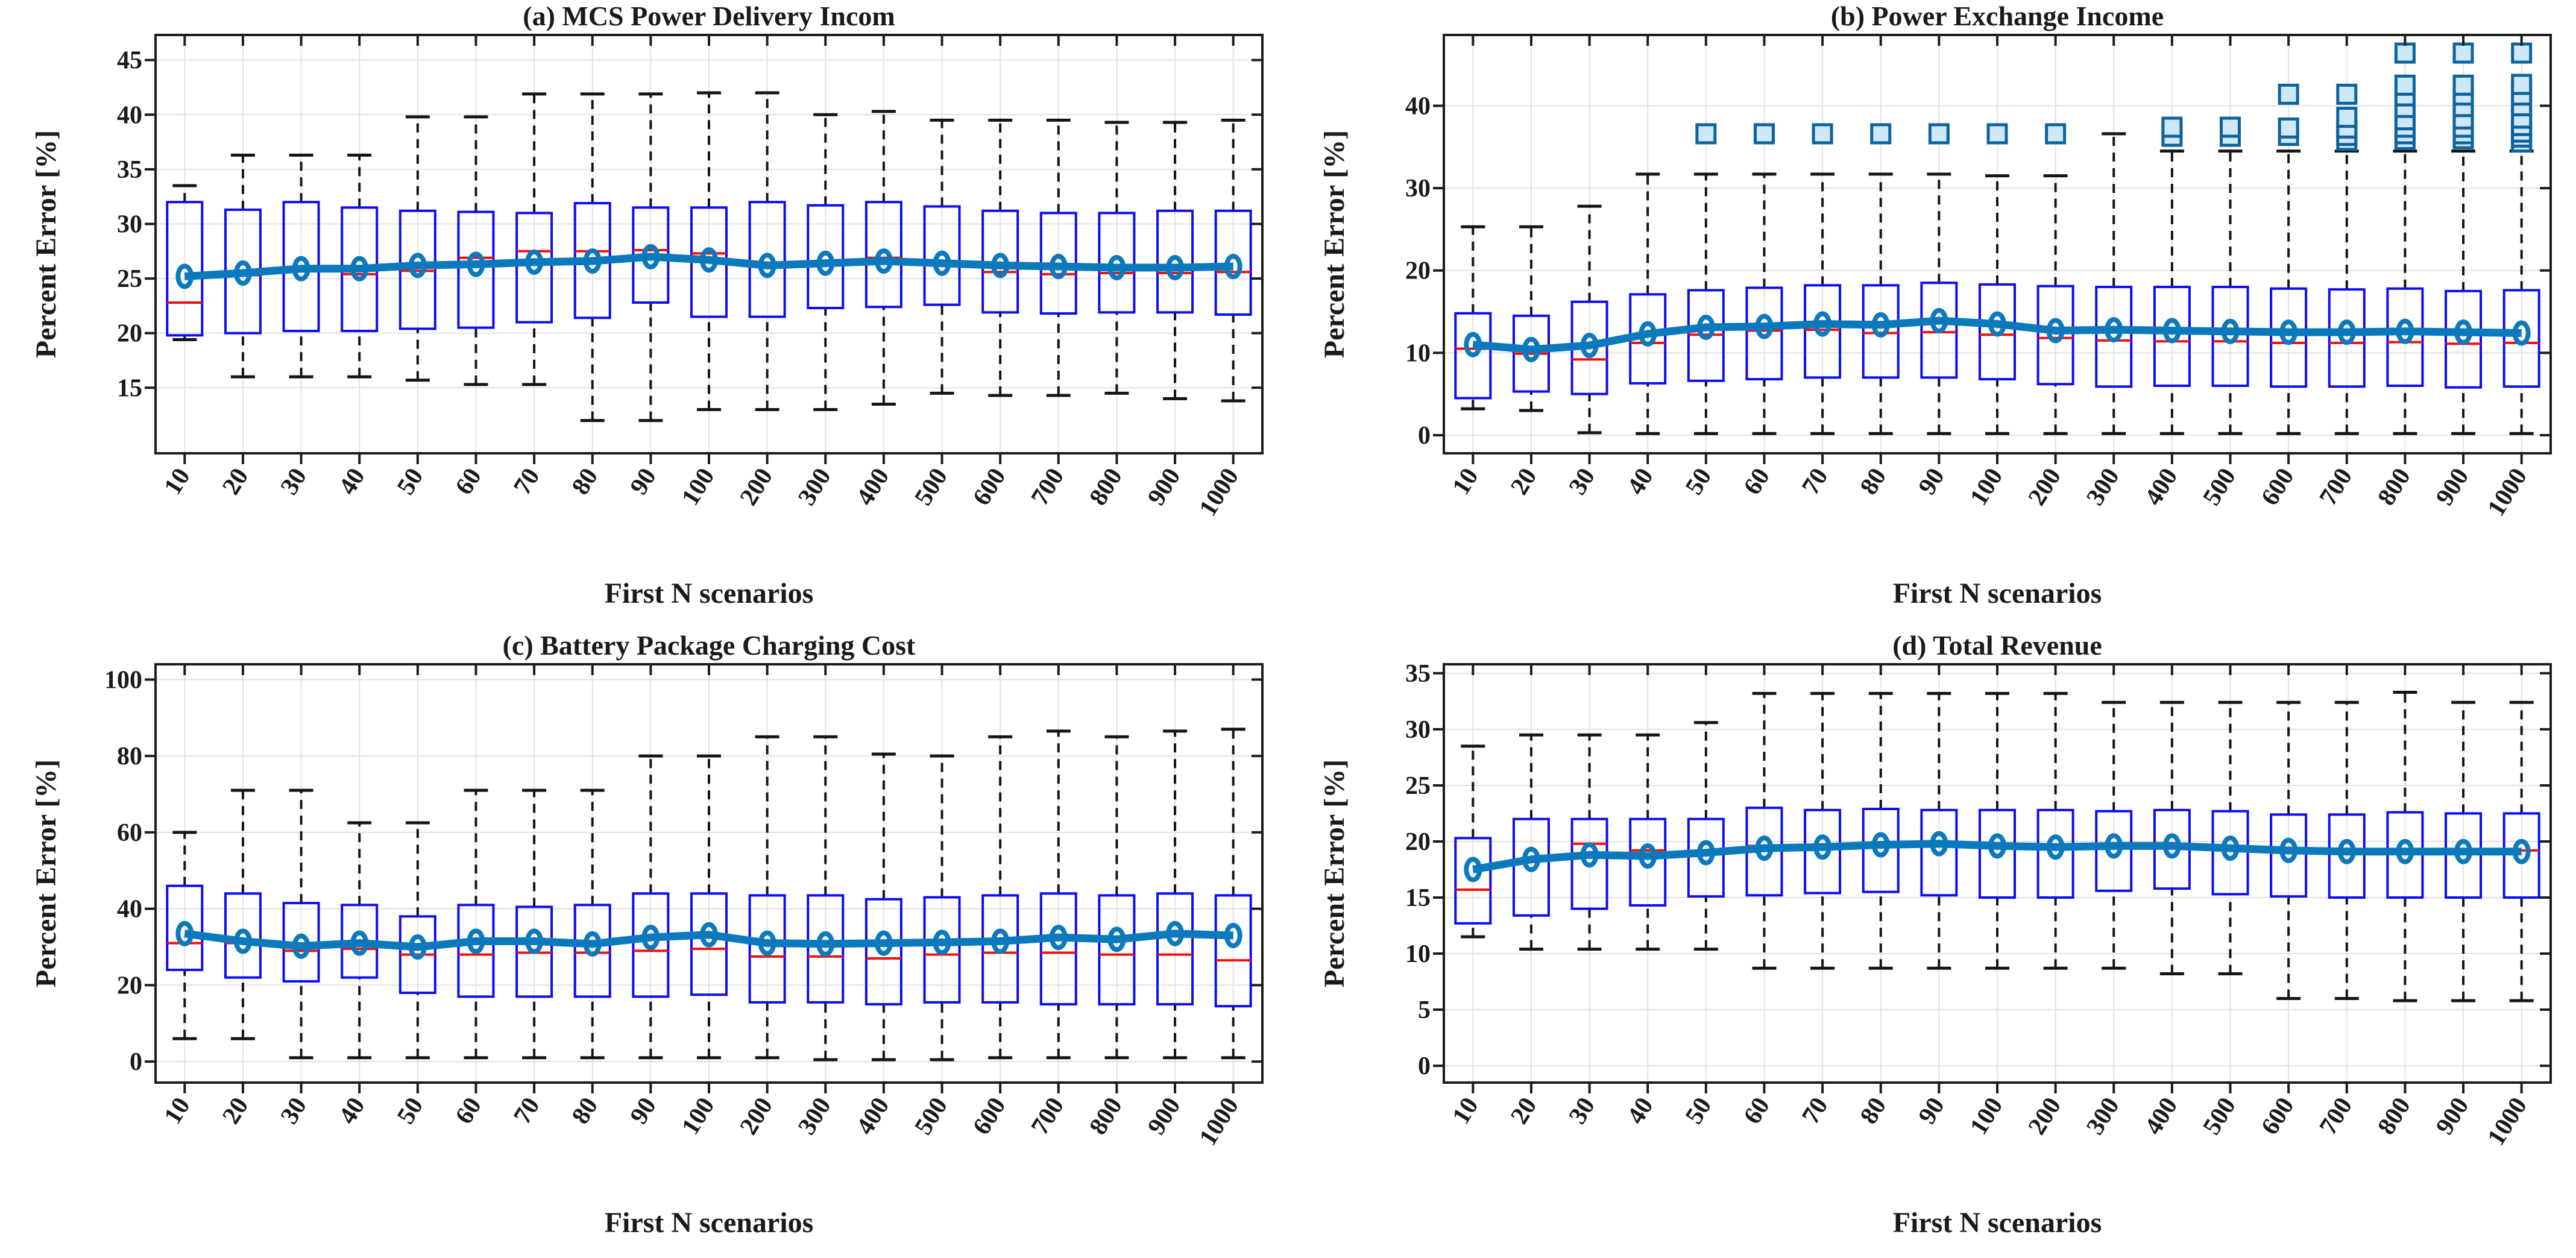  Describe the element at coordinates (129, 985) in the screenshot. I see `y-tick-label: 20` at that location.